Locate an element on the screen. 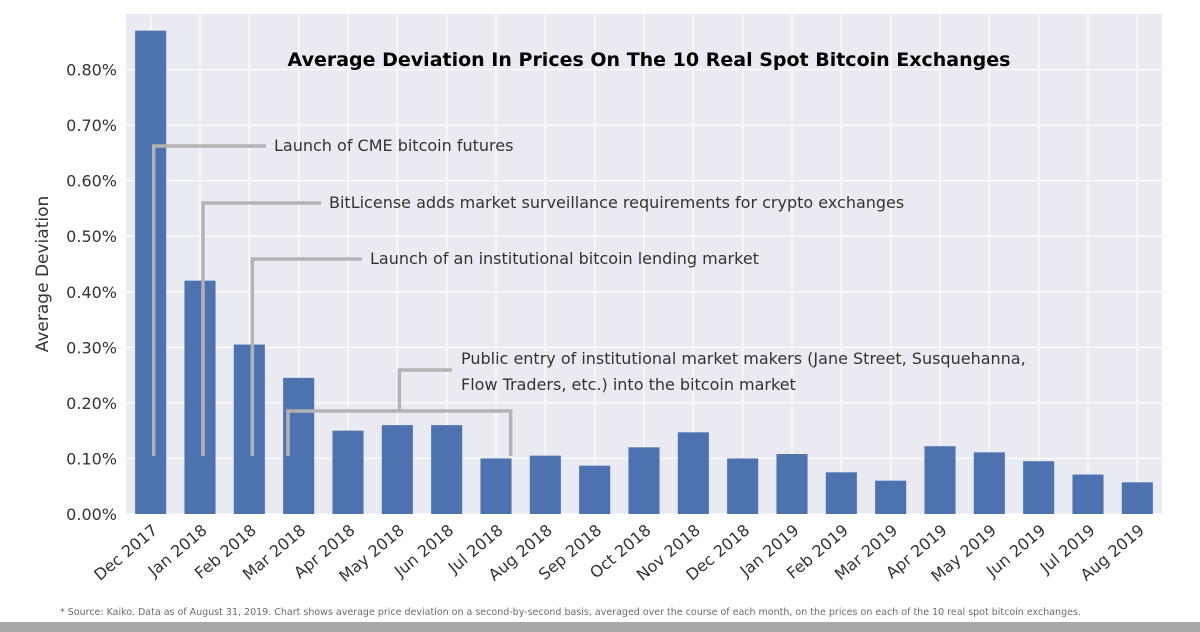 The height and width of the screenshot is (632, 1200). y-tick-label: 0.10% is located at coordinates (91, 458).